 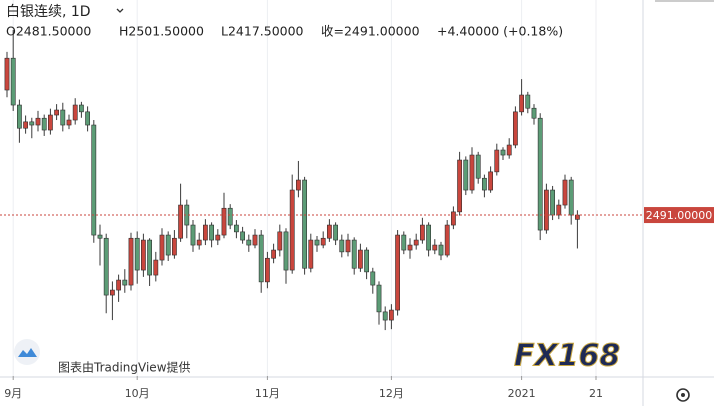 I want to click on last-price-badge, so click(x=679, y=215).